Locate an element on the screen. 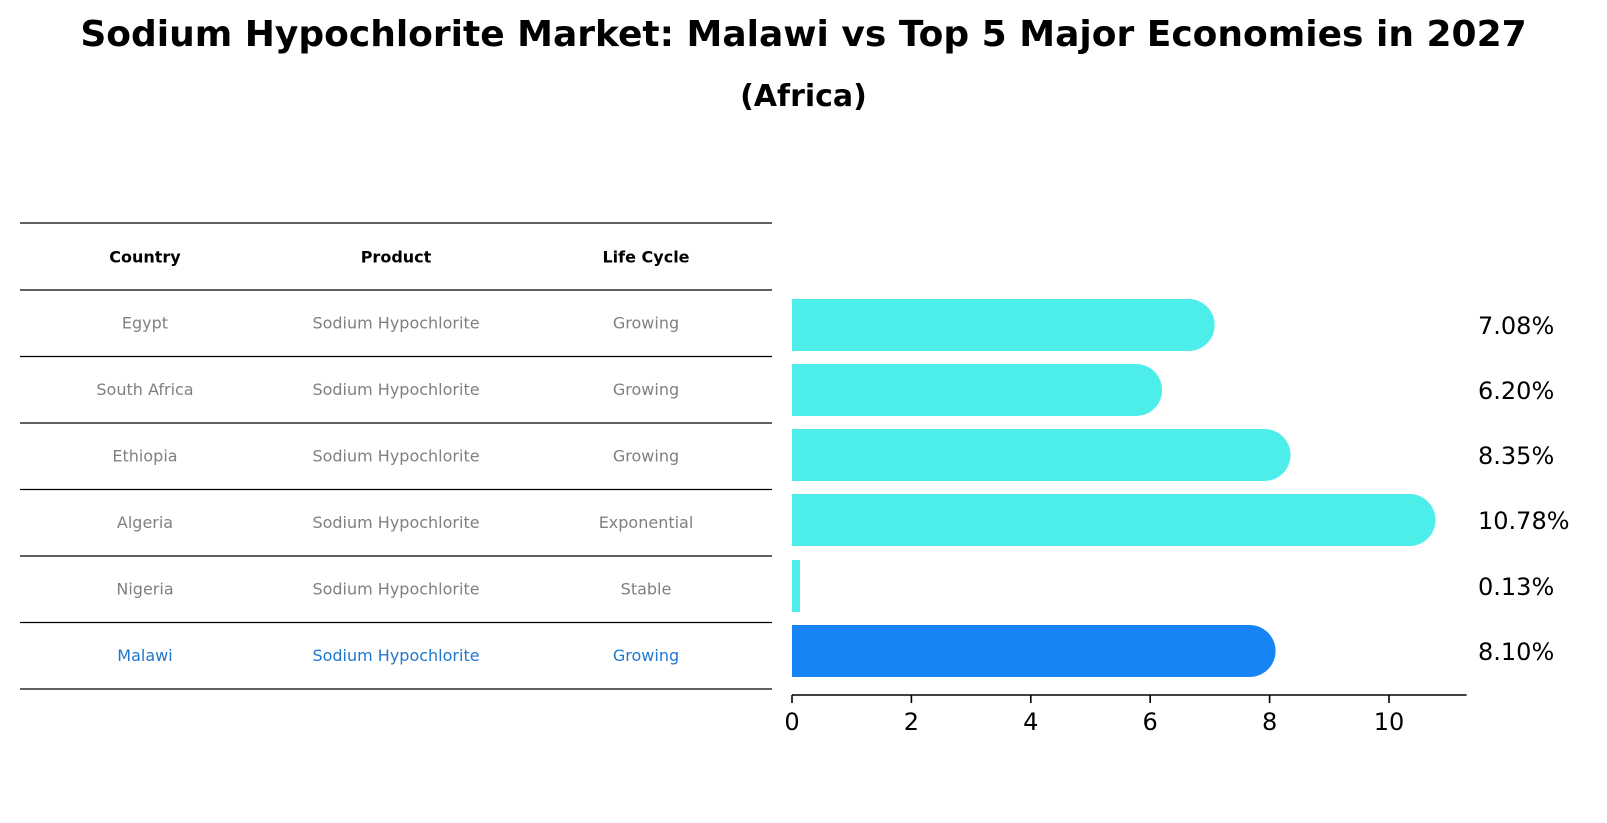  table-row: Egypt Sodium Hypochlorite Growing is located at coordinates (400, 322).